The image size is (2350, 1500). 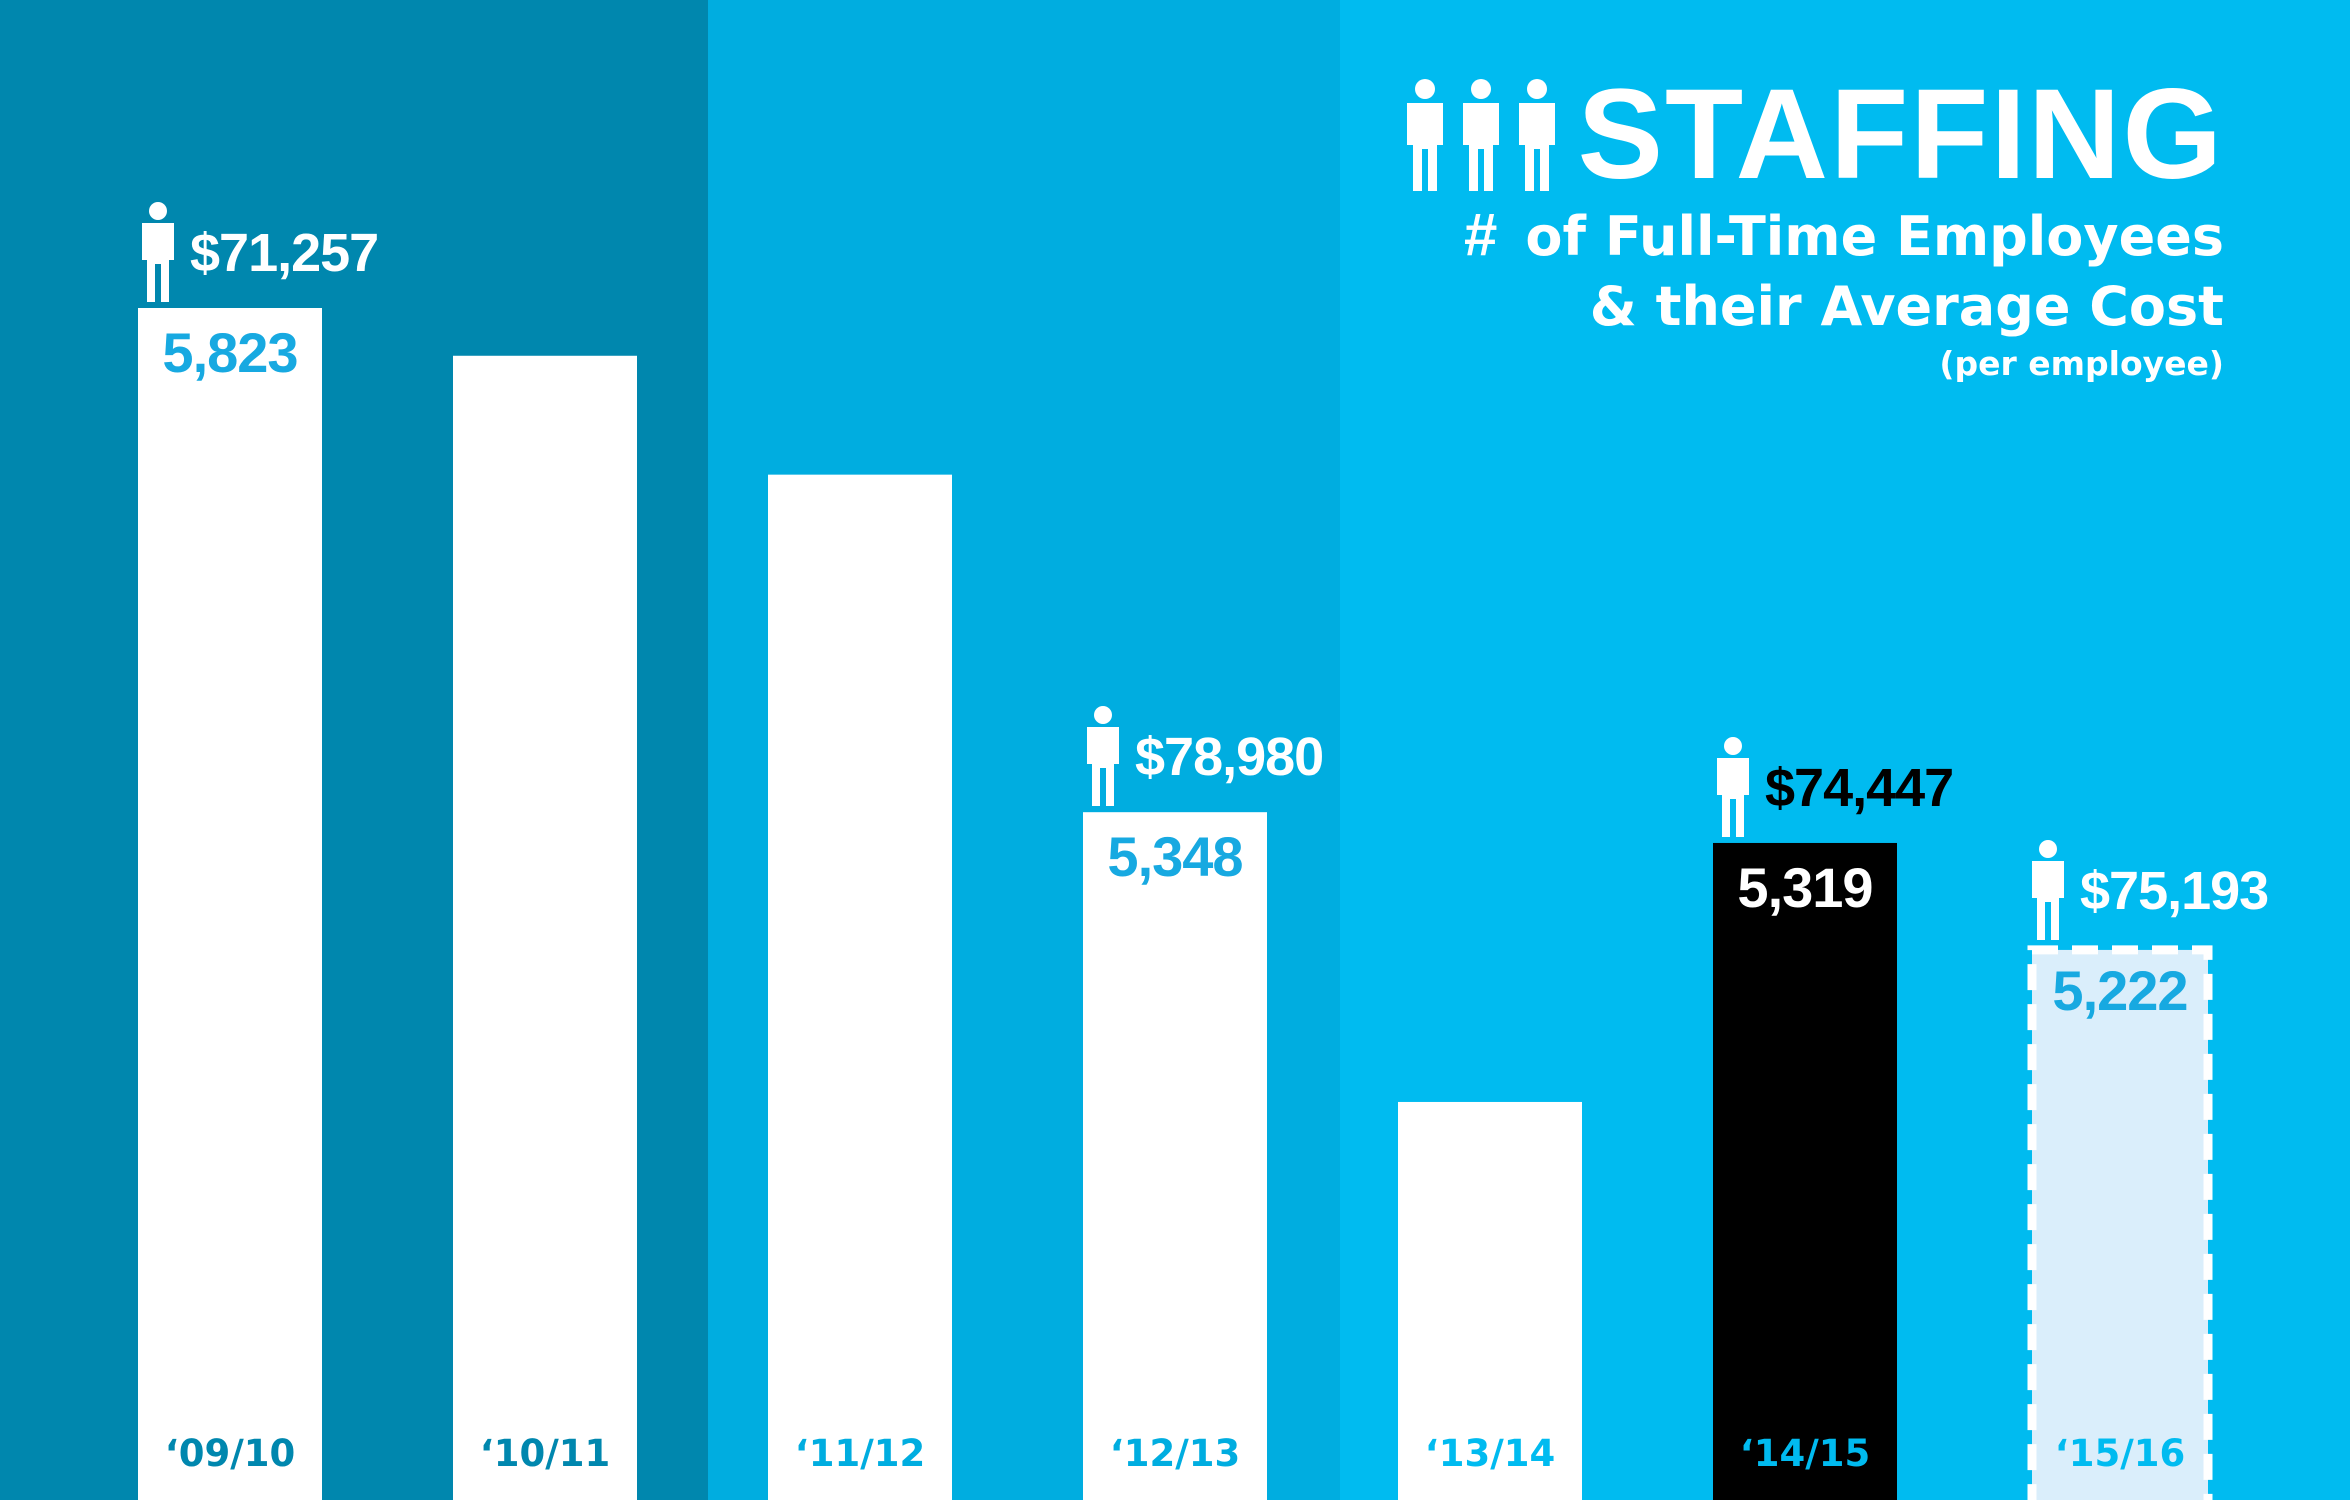 I want to click on average-cost-label: $75,193, so click(x=2174, y=890).